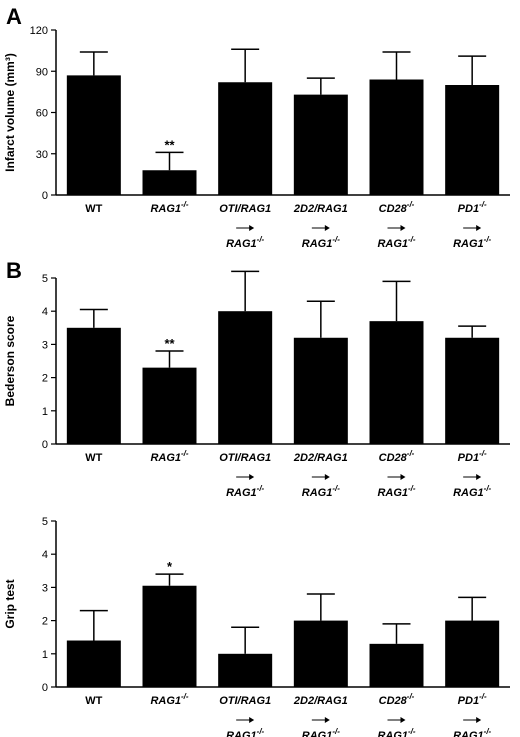 The height and width of the screenshot is (737, 520). Describe the element at coordinates (10, 603) in the screenshot. I see `y-axis-label: Grip test` at that location.